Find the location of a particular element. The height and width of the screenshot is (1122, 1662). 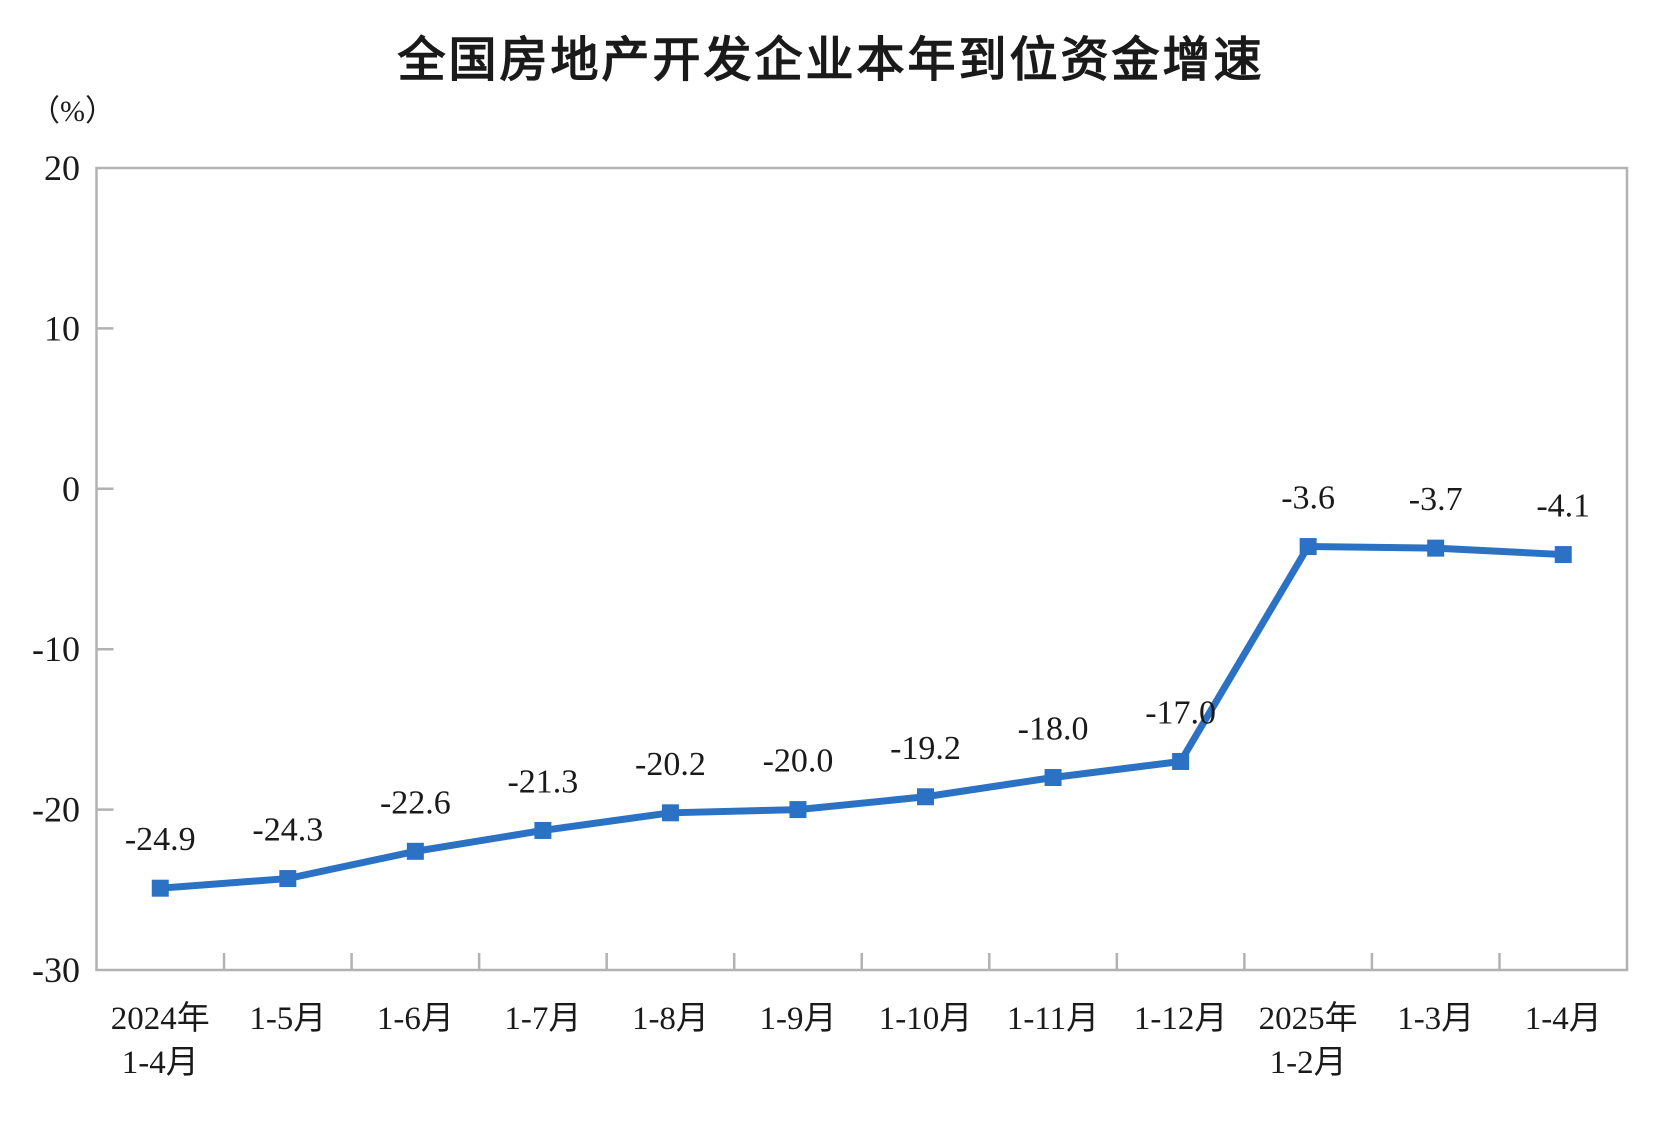

x-axis-tick-label: 1-7月 is located at coordinates (542, 1019).